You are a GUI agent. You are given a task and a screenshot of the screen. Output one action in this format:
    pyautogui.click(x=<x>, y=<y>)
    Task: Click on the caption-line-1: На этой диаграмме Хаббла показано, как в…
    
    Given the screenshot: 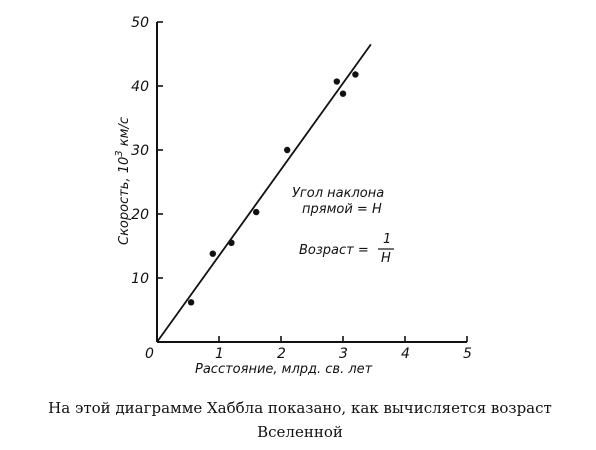 What is the action you would take?
    pyautogui.click(x=300, y=408)
    